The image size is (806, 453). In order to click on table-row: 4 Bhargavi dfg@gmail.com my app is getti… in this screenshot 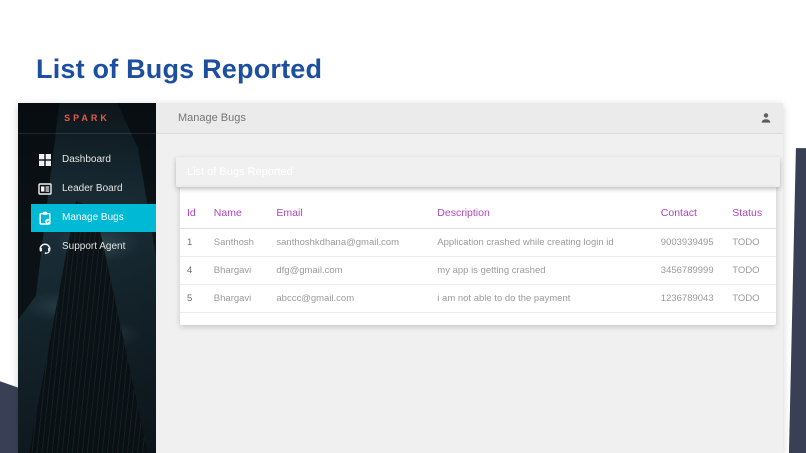, I will do `click(478, 270)`.